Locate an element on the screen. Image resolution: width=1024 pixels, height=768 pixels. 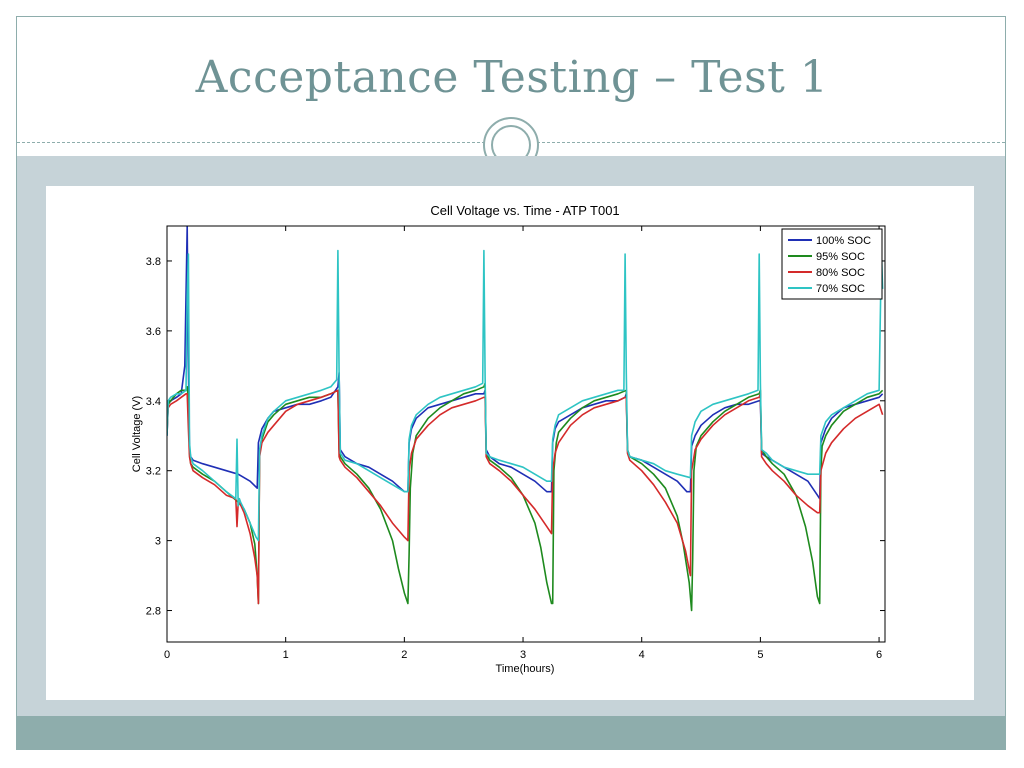
legend-label: 70% SOC is located at coordinates (840, 289).